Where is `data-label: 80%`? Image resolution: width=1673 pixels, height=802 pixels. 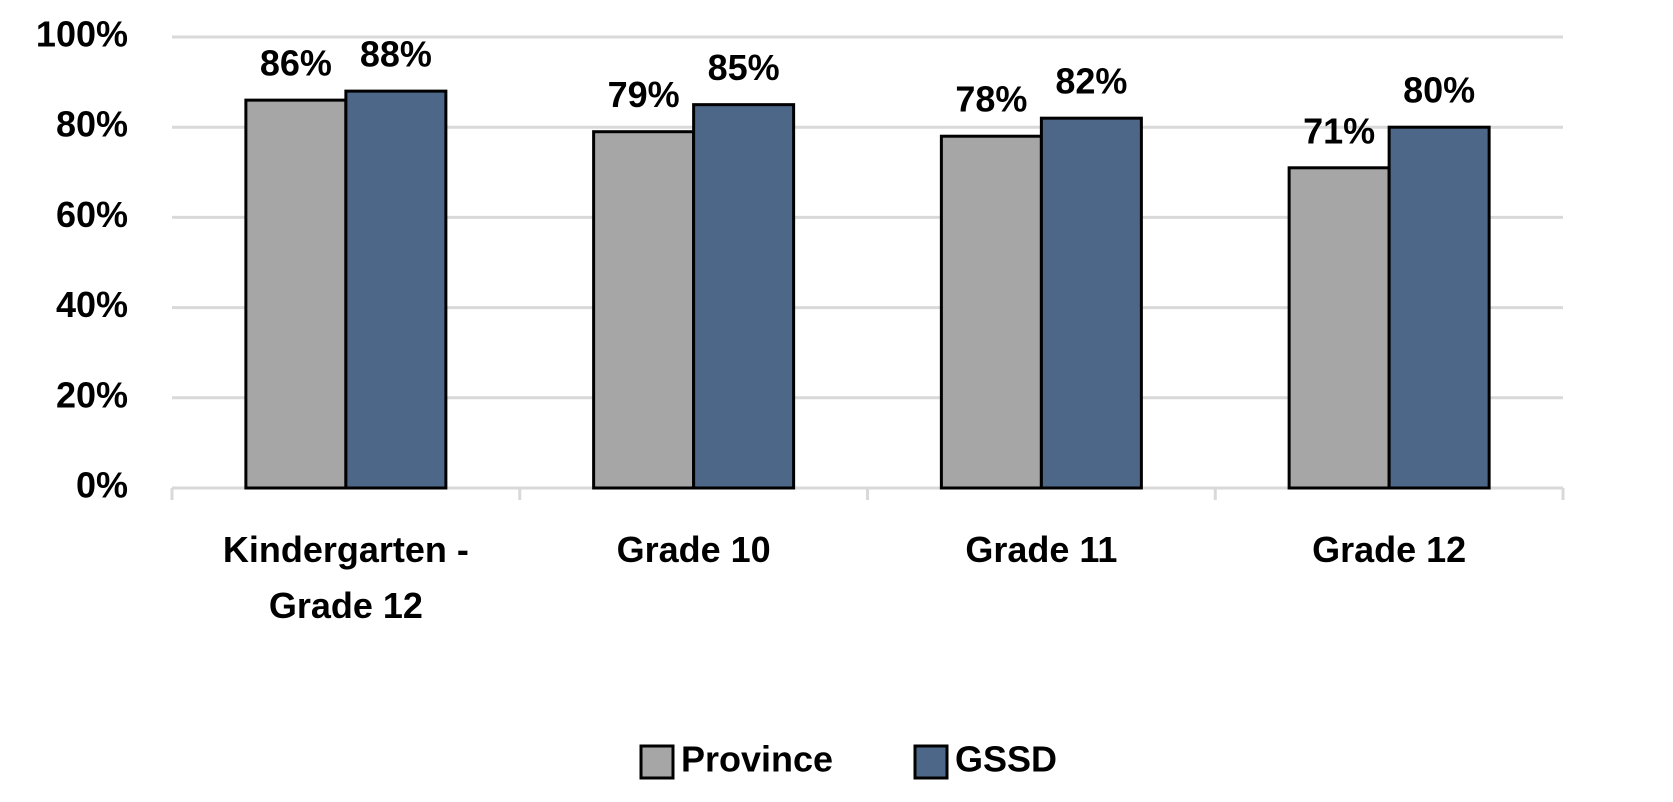
data-label: 80% is located at coordinates (1439, 90).